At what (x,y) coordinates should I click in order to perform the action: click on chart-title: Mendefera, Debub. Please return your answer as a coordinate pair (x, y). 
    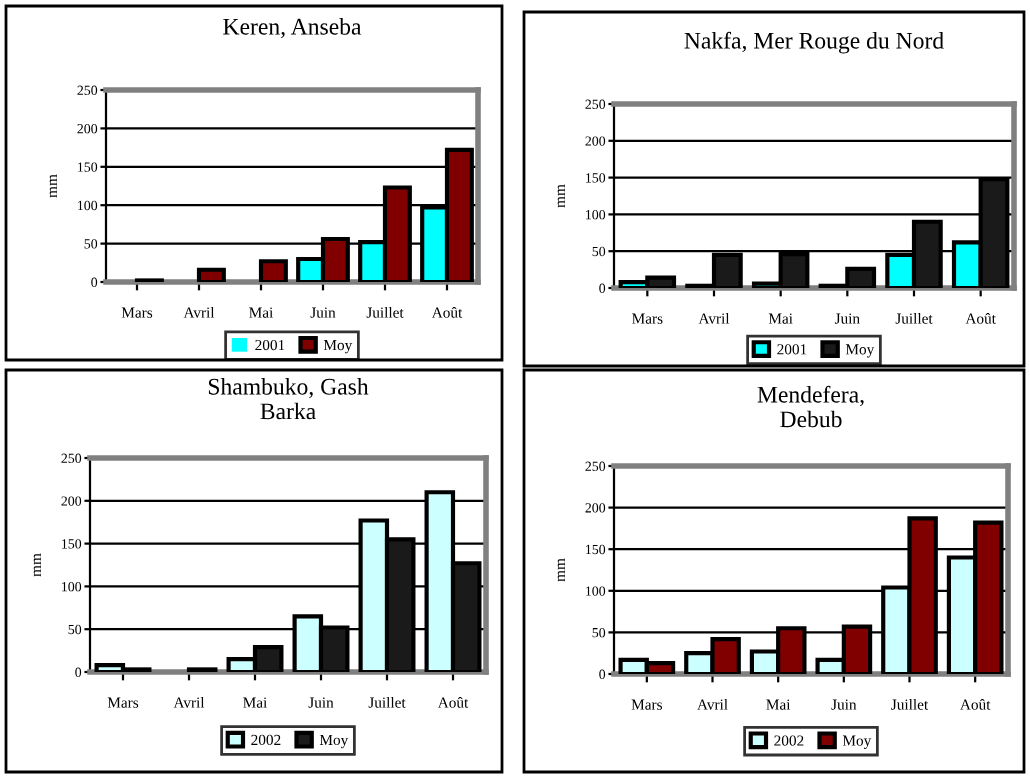
    Looking at the image, I should click on (810, 406).